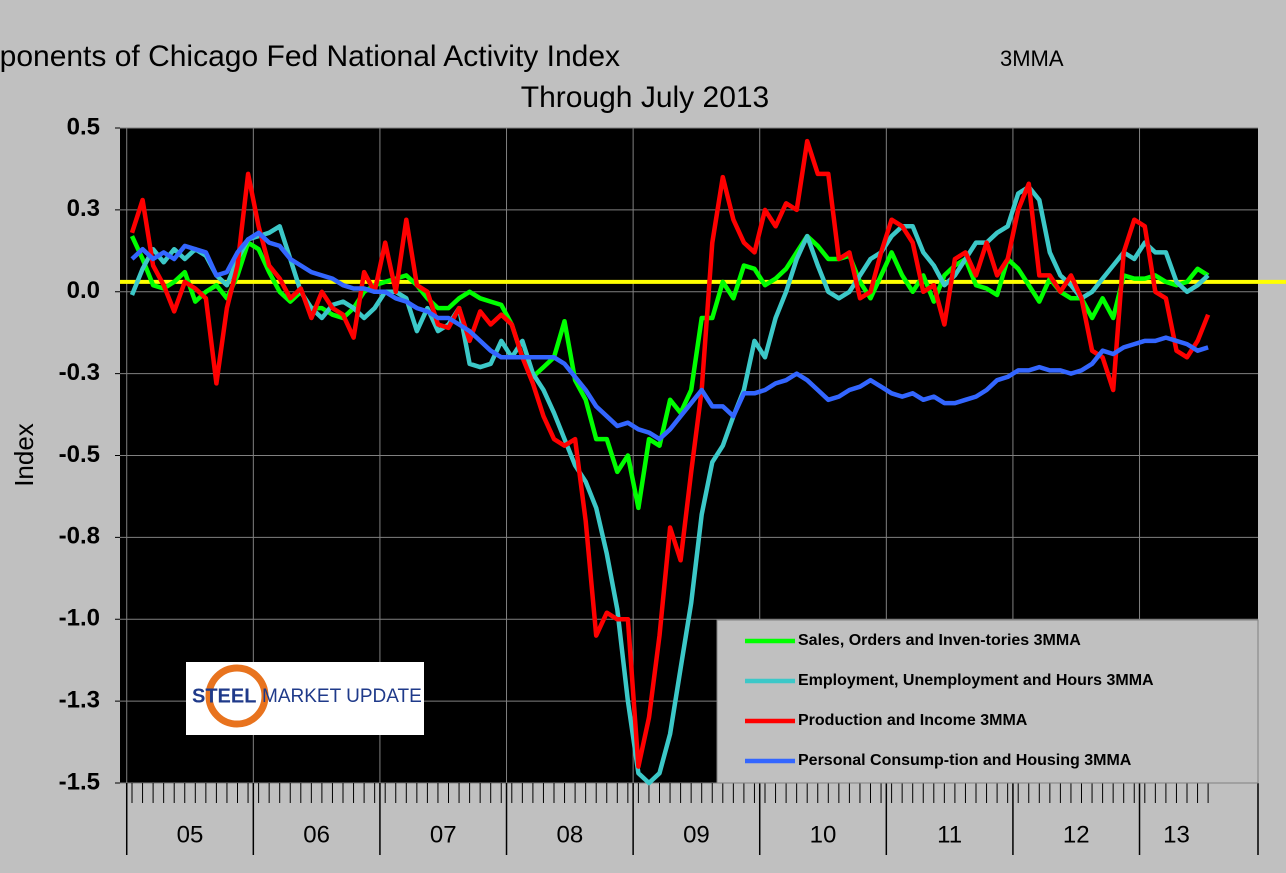 Image resolution: width=1286 pixels, height=873 pixels. What do you see at coordinates (79, 699) in the screenshot?
I see `y-tick-label: -1.3` at bounding box center [79, 699].